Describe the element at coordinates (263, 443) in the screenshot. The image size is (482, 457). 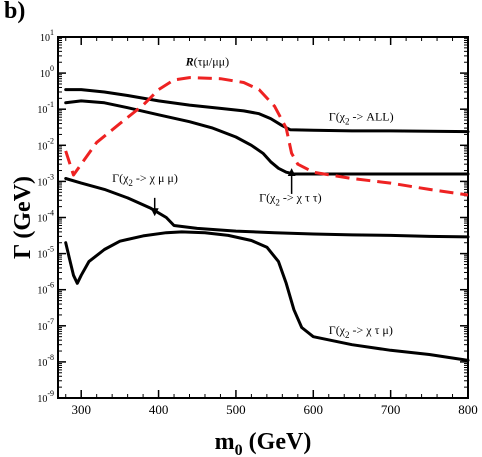
I see `x-axis-label: m0 (GeV)` at that location.